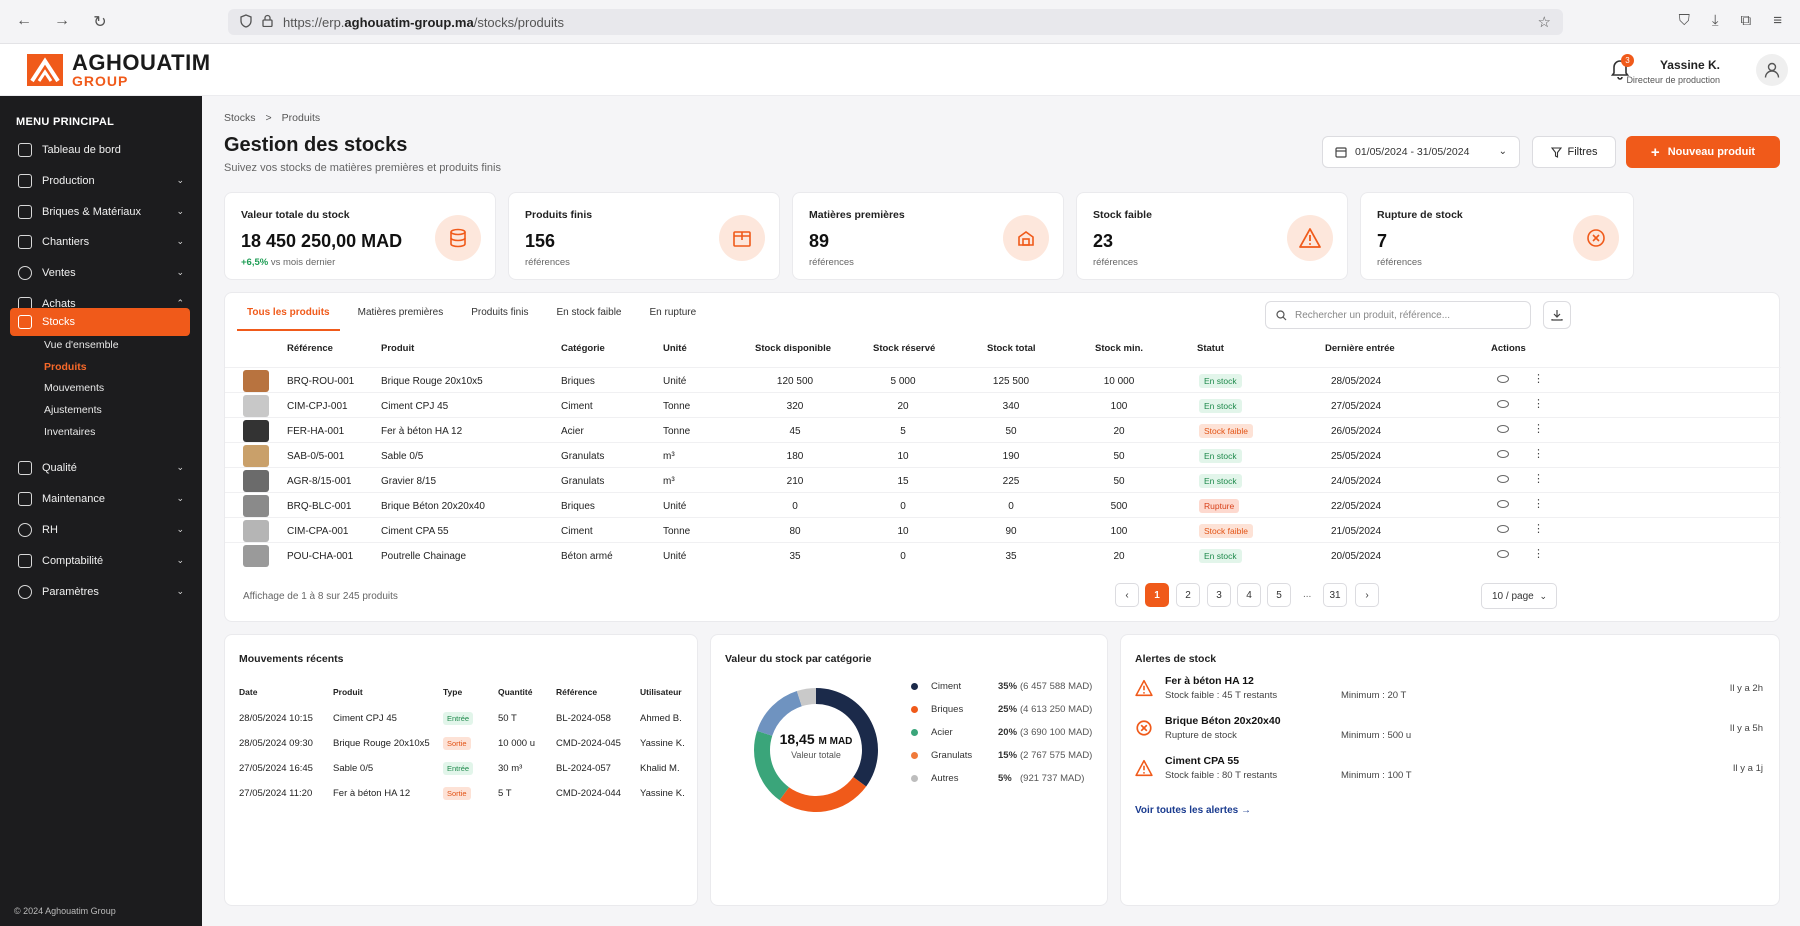 This screenshot has height=926, width=1800. Describe the element at coordinates (100, 273) in the screenshot. I see `sidebar-item-ventes: Ventes ⌄` at that location.